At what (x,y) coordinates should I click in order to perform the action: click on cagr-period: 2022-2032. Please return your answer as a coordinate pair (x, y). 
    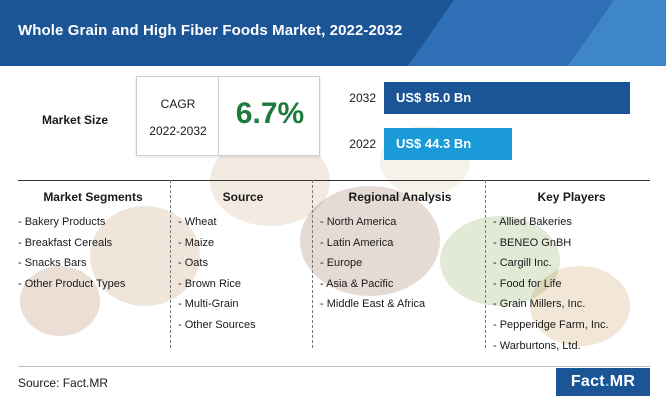
    Looking at the image, I should click on (178, 131).